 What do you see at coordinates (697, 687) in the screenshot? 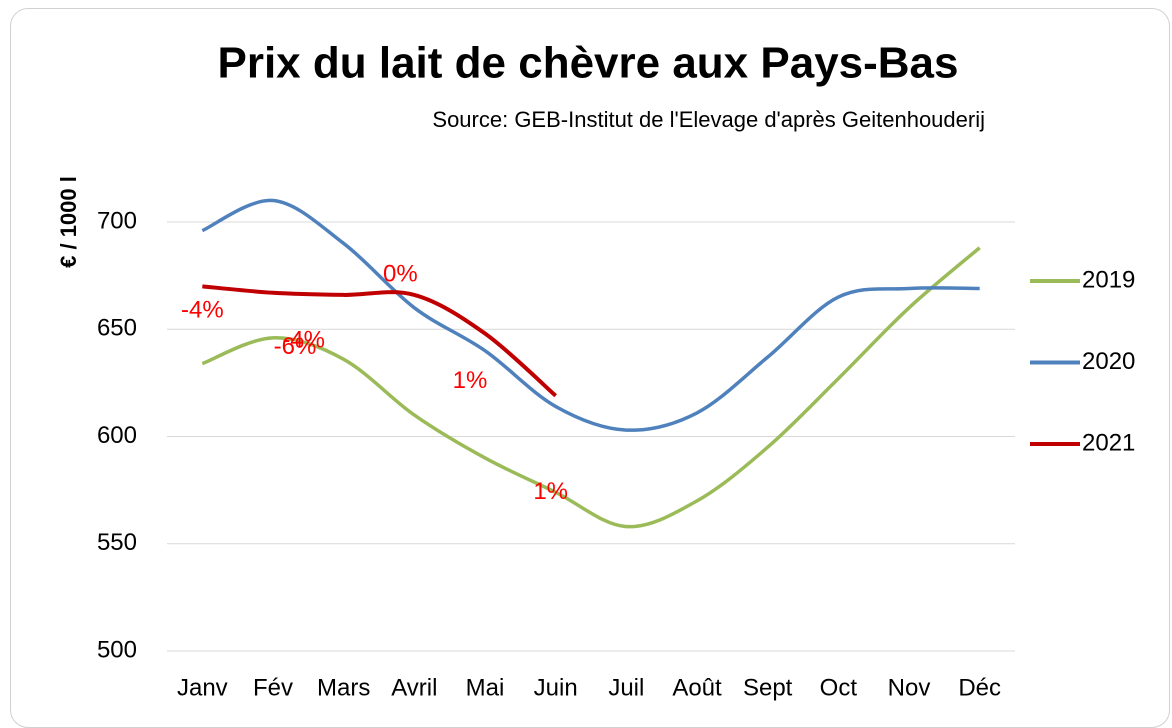
I see `x-tick-label: Août` at bounding box center [697, 687].